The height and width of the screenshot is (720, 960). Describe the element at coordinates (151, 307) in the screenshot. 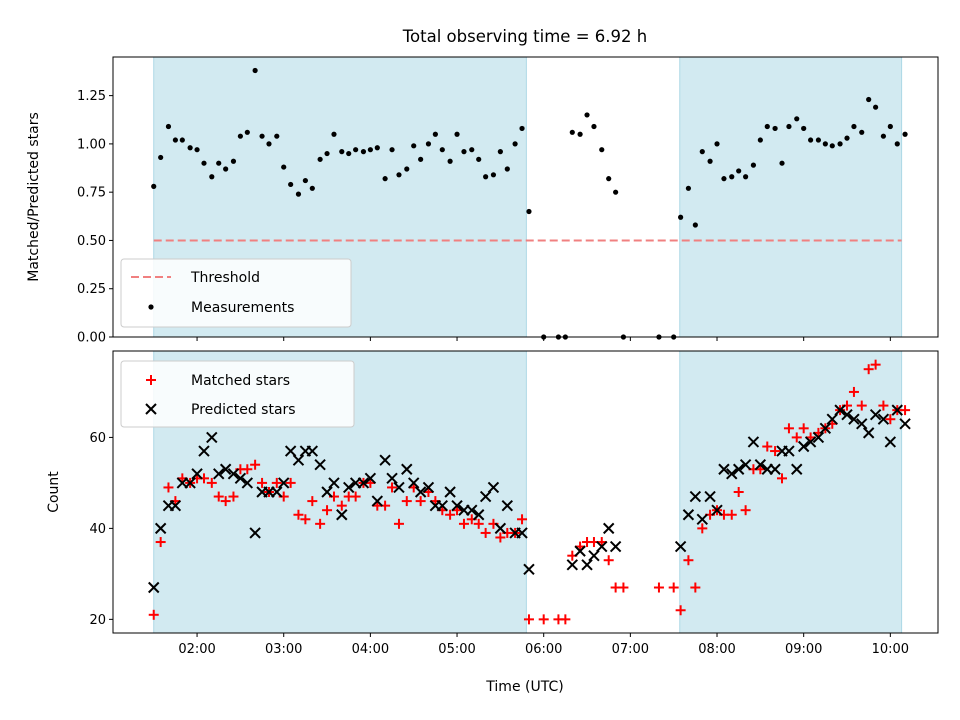

I see `measurements-legend-swatch` at that location.